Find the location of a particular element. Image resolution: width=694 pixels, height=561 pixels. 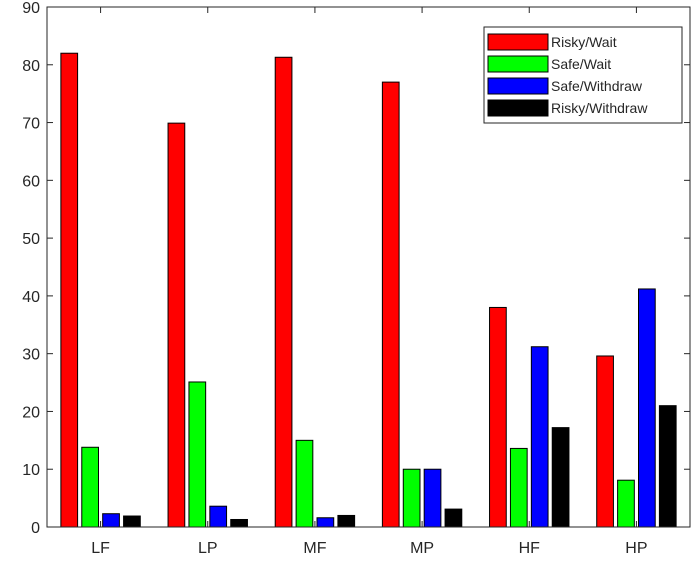

x-tick-label: LP is located at coordinates (208, 548).